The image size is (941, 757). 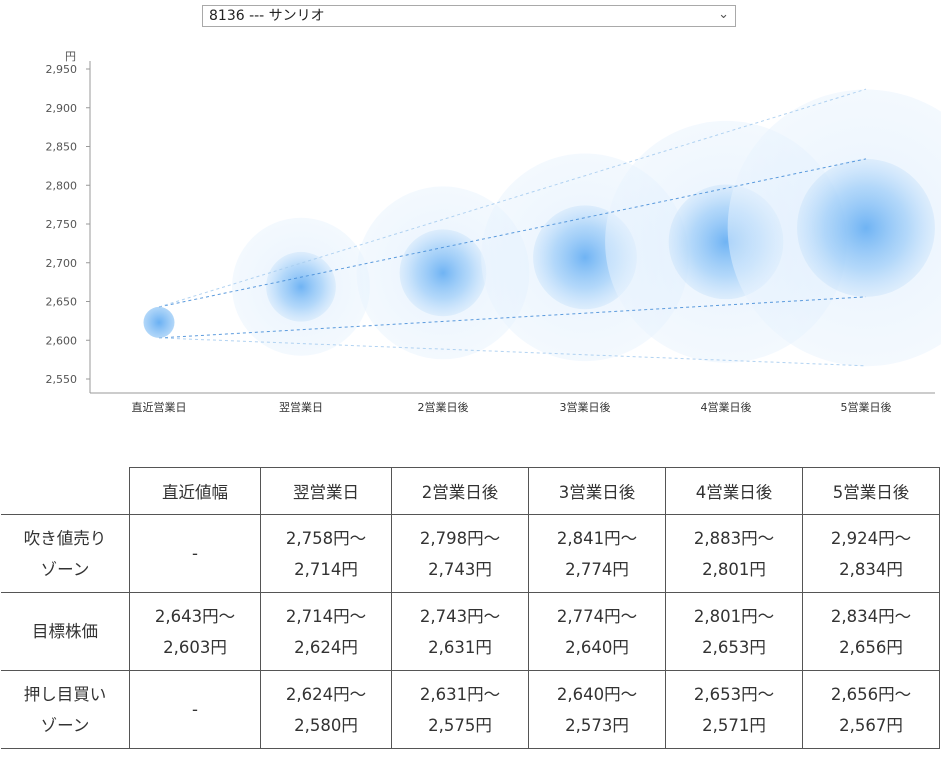 I want to click on table-cell-line: 2,624円～, so click(x=326, y=694).